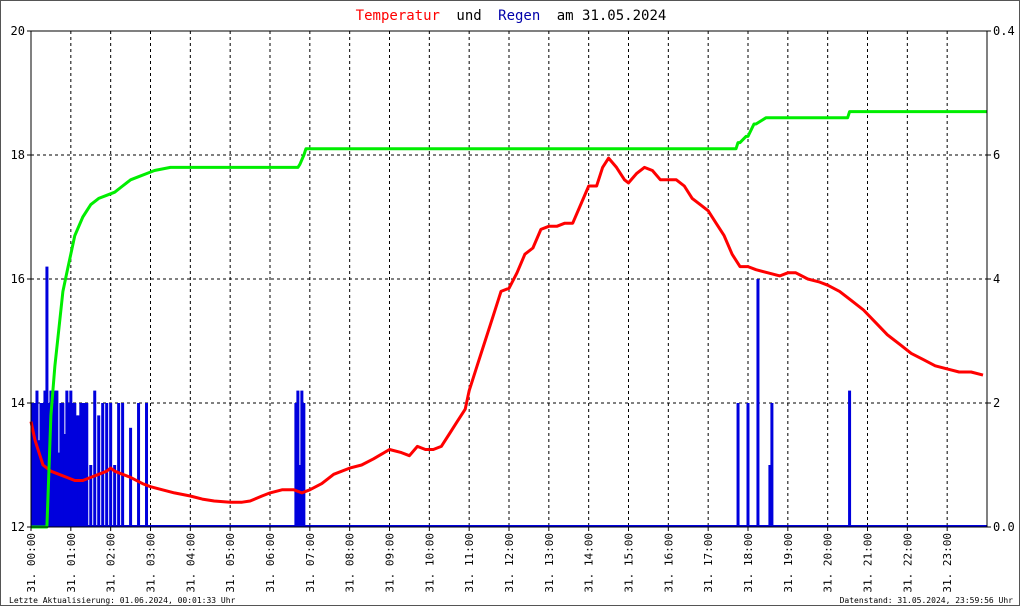 This screenshot has height=606, width=1020. Describe the element at coordinates (549, 563) in the screenshot. I see `x-tick-label: 31. 13:00` at that location.